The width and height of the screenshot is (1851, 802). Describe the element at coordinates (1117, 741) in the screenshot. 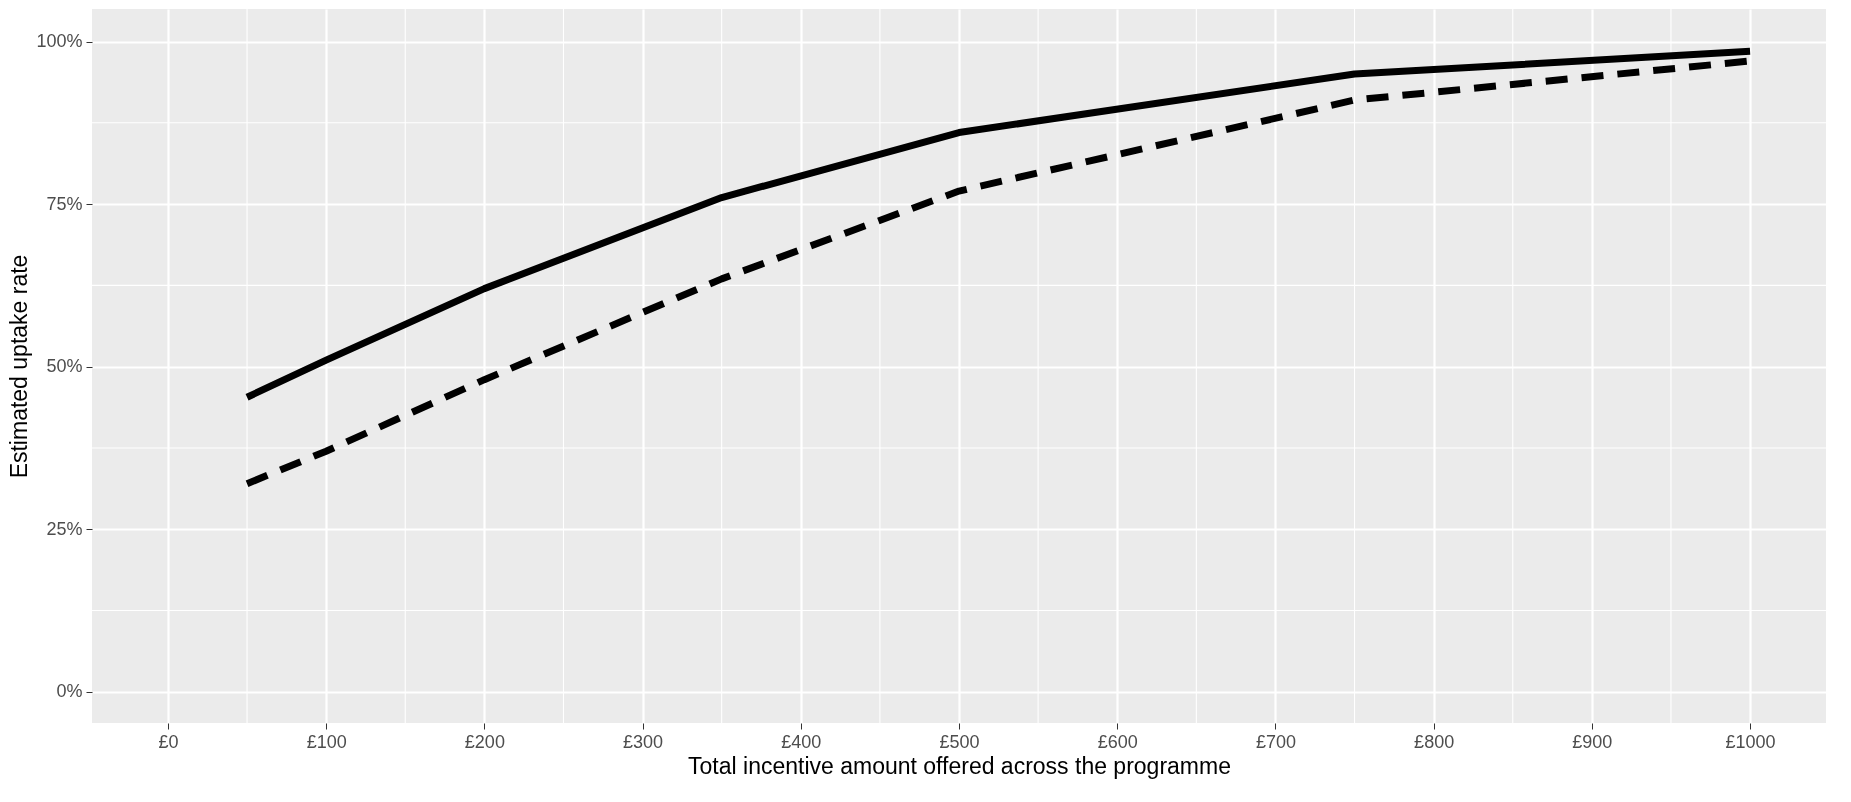

I see `x-tick-label: £600` at that location.